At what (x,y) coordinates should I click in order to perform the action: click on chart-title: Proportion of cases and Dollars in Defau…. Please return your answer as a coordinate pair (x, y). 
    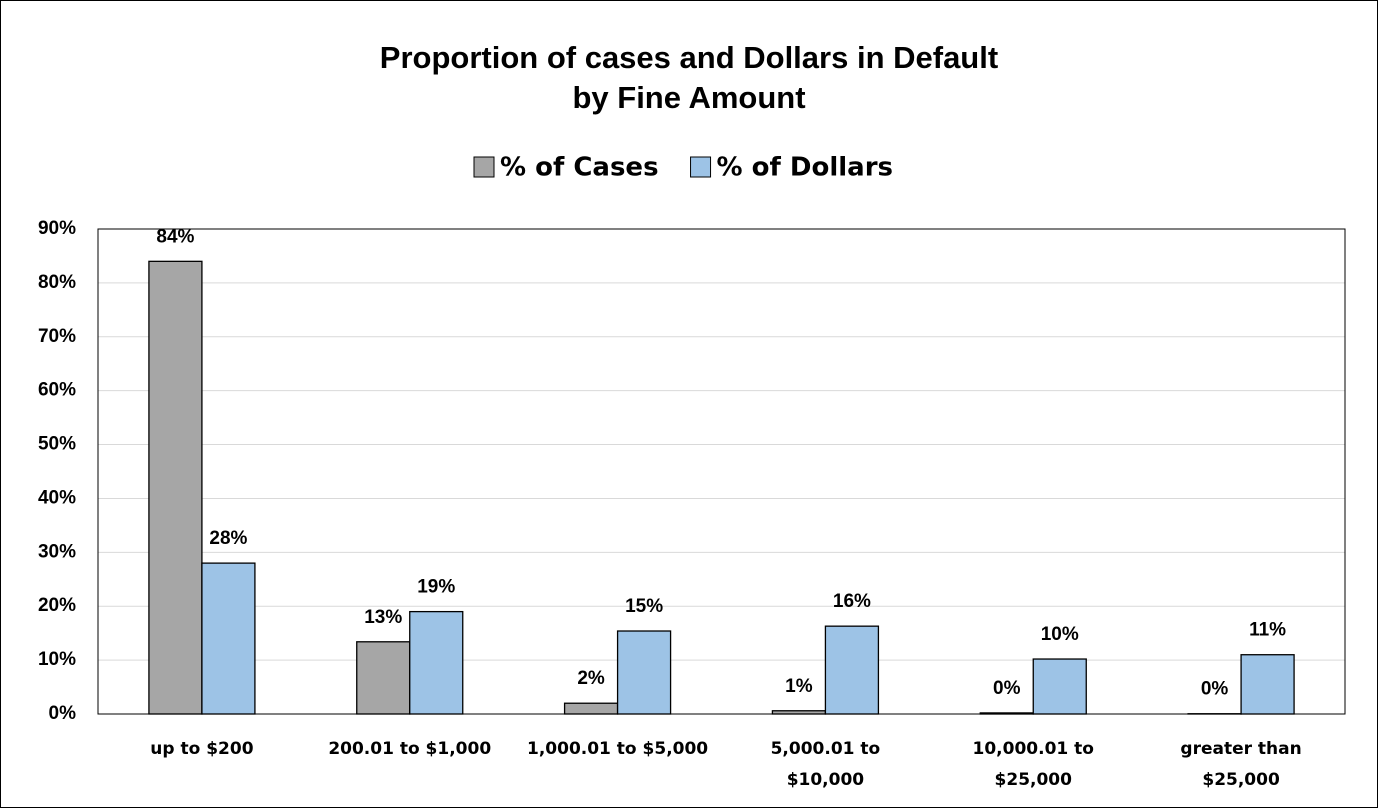
    Looking at the image, I should click on (689, 57).